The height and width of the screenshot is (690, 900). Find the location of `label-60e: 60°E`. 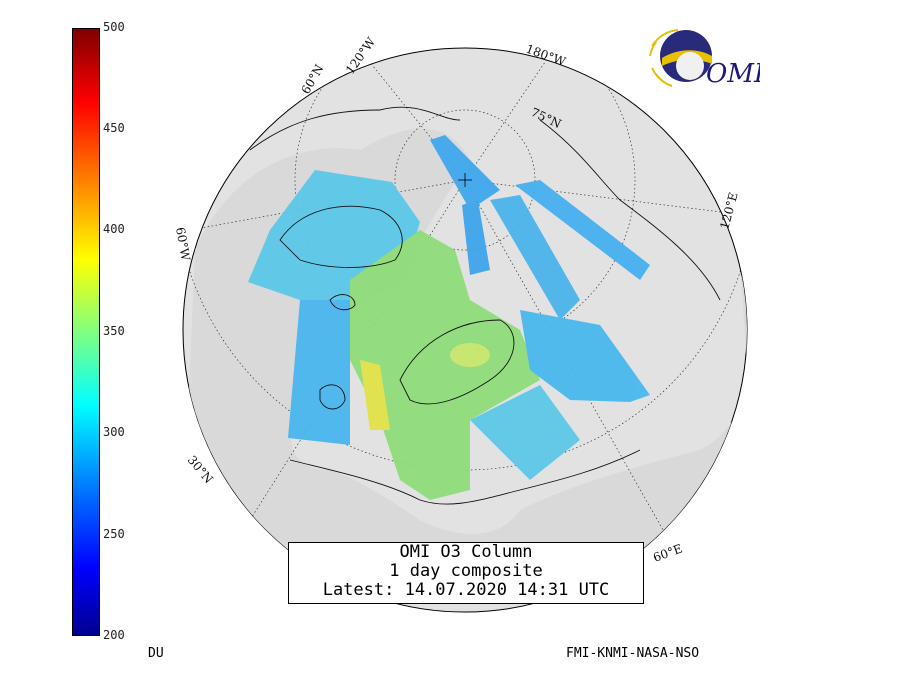

label-60e: 60°E is located at coordinates (667, 552).